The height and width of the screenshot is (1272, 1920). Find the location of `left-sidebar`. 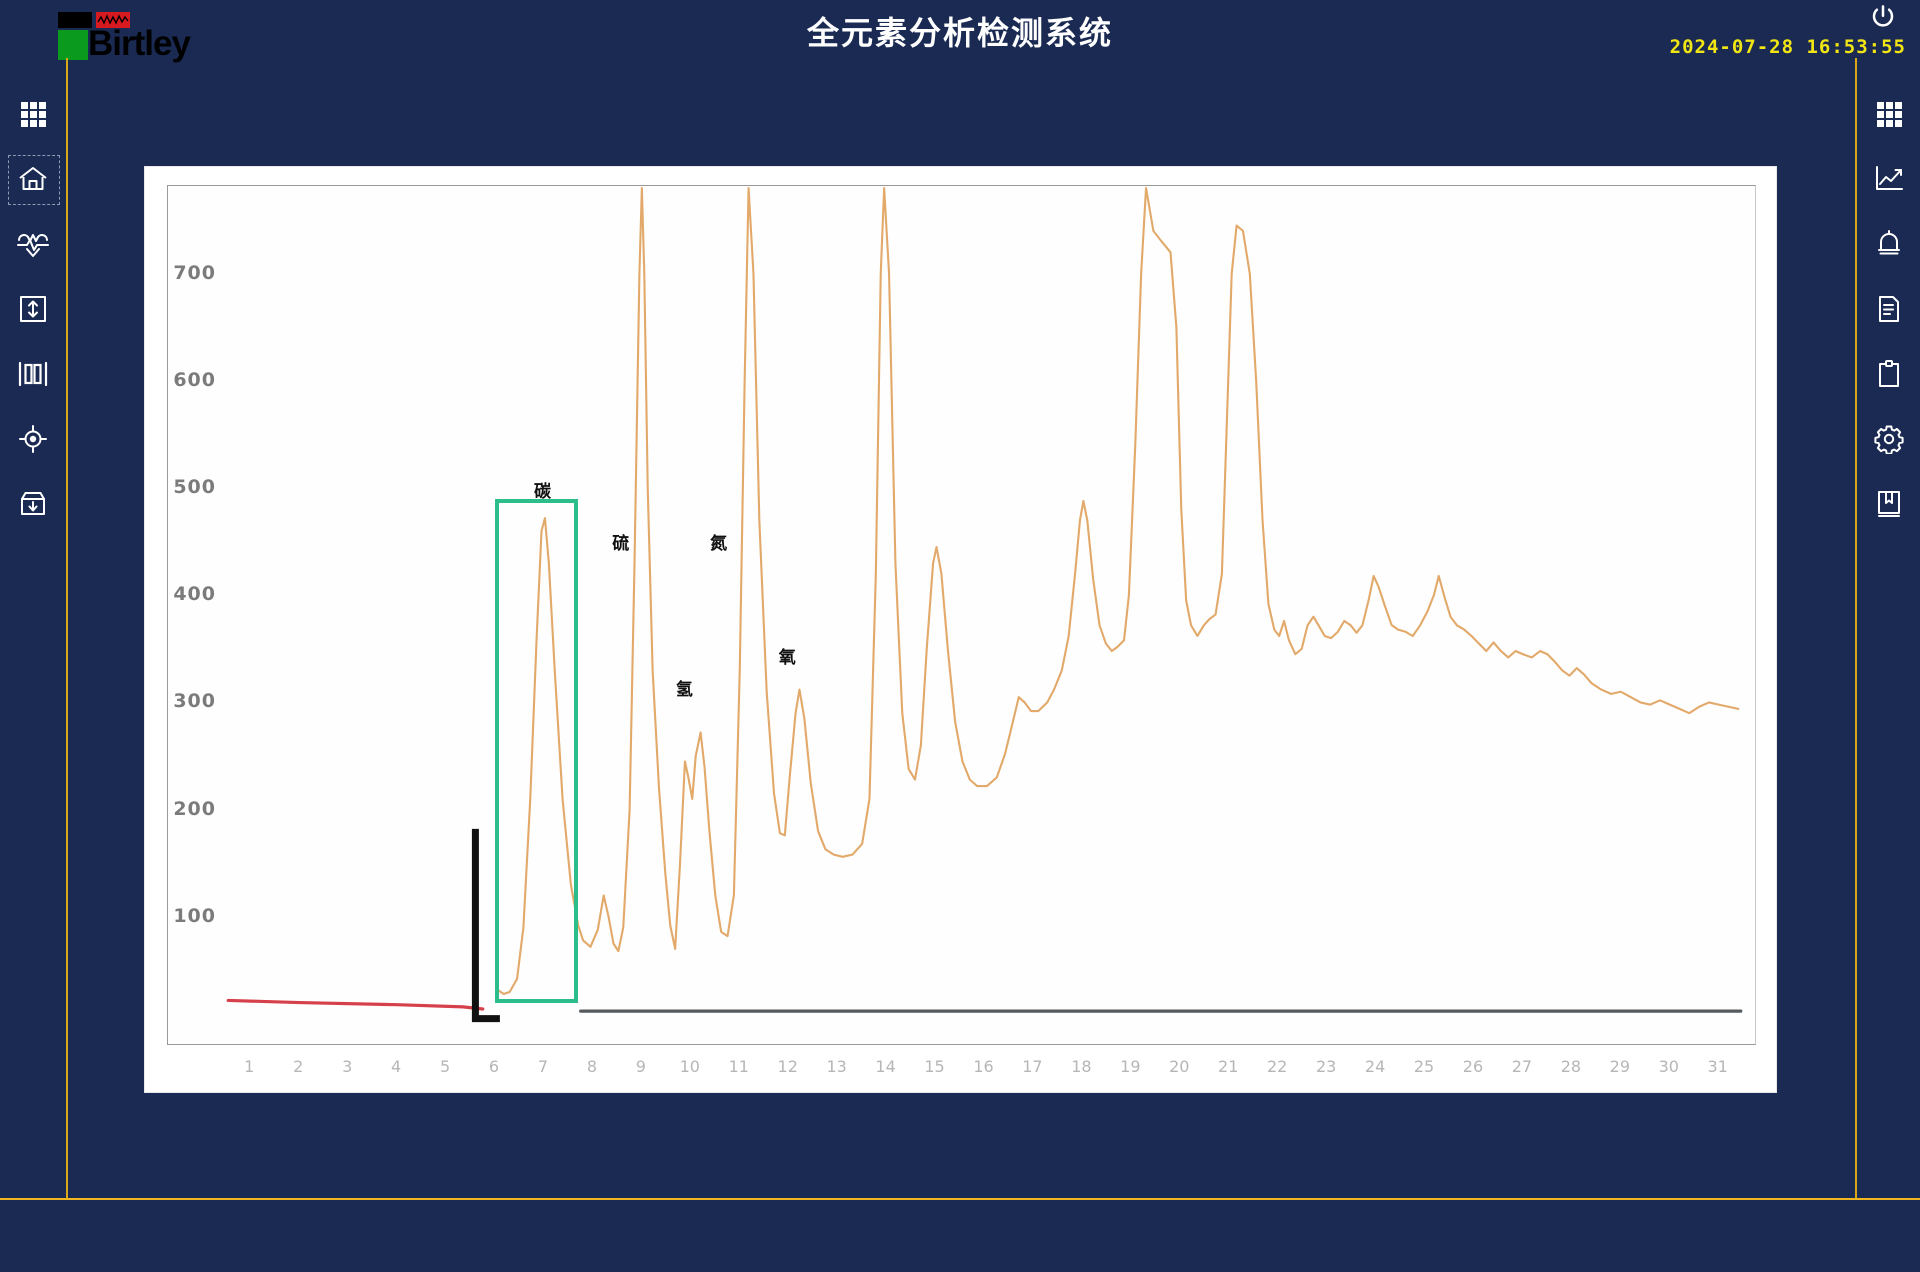

left-sidebar is located at coordinates (33, 628).